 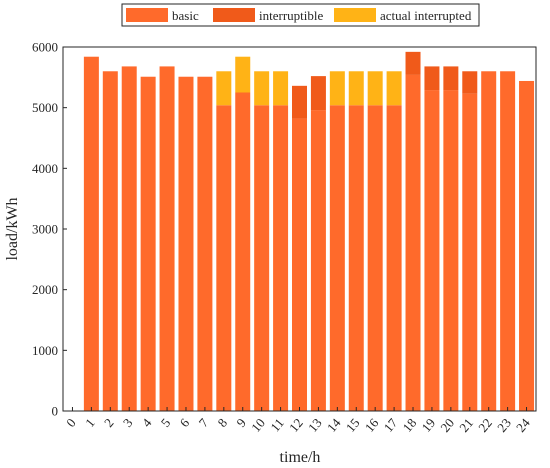 What do you see at coordinates (45, 47) in the screenshot?
I see `y-tick-label: 6000` at bounding box center [45, 47].